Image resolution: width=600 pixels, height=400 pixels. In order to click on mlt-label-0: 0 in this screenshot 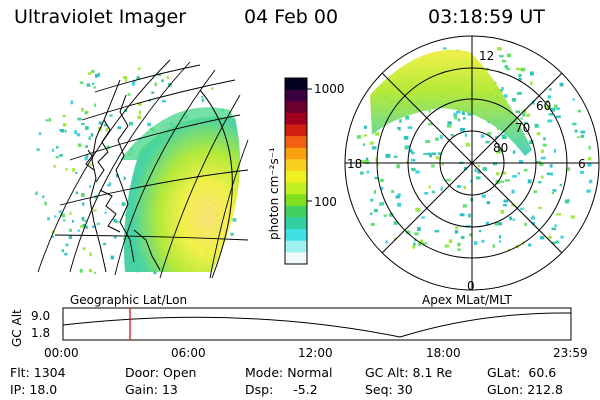, I will do `click(471, 286)`.